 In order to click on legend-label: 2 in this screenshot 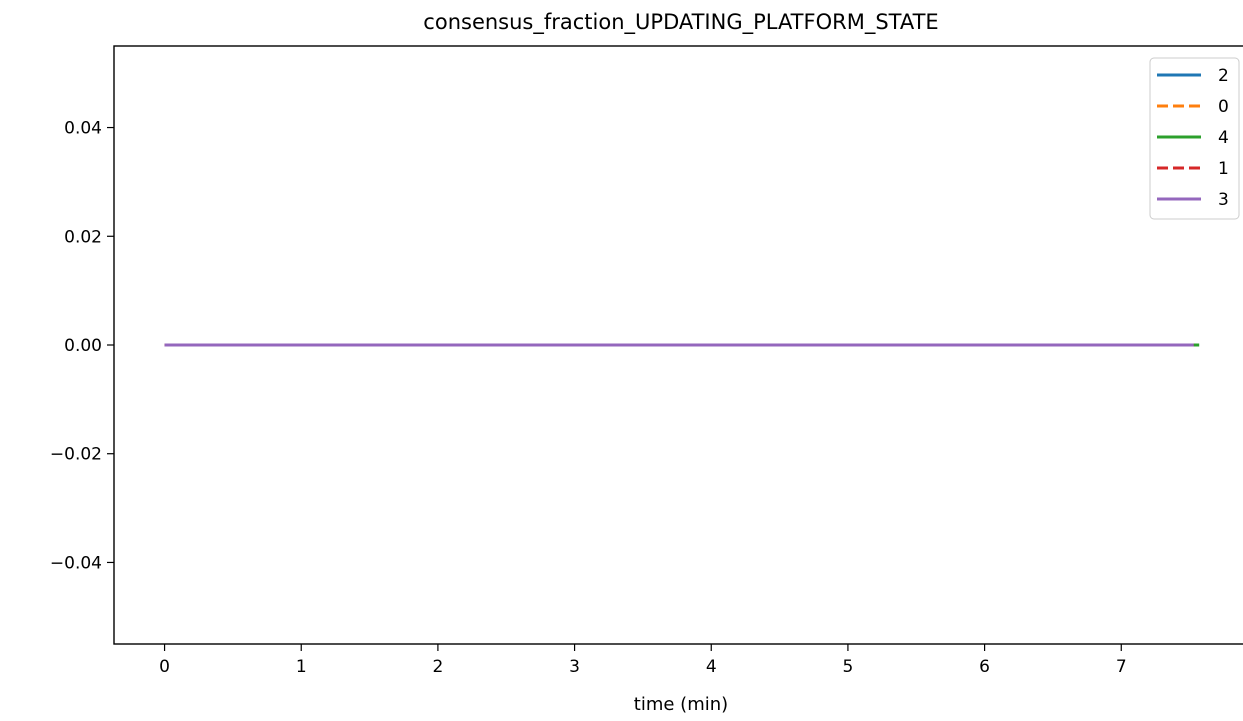, I will do `click(1223, 76)`.